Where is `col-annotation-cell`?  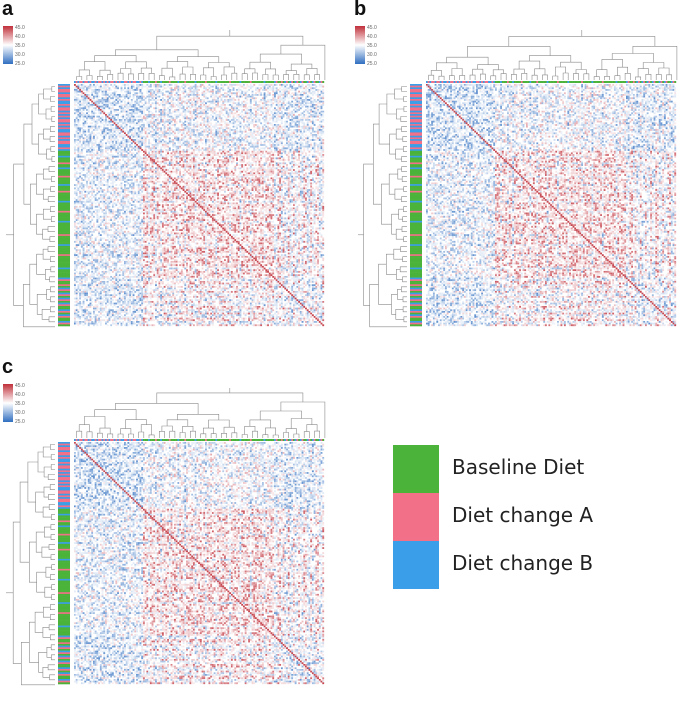 col-annotation-cell is located at coordinates (166, 82).